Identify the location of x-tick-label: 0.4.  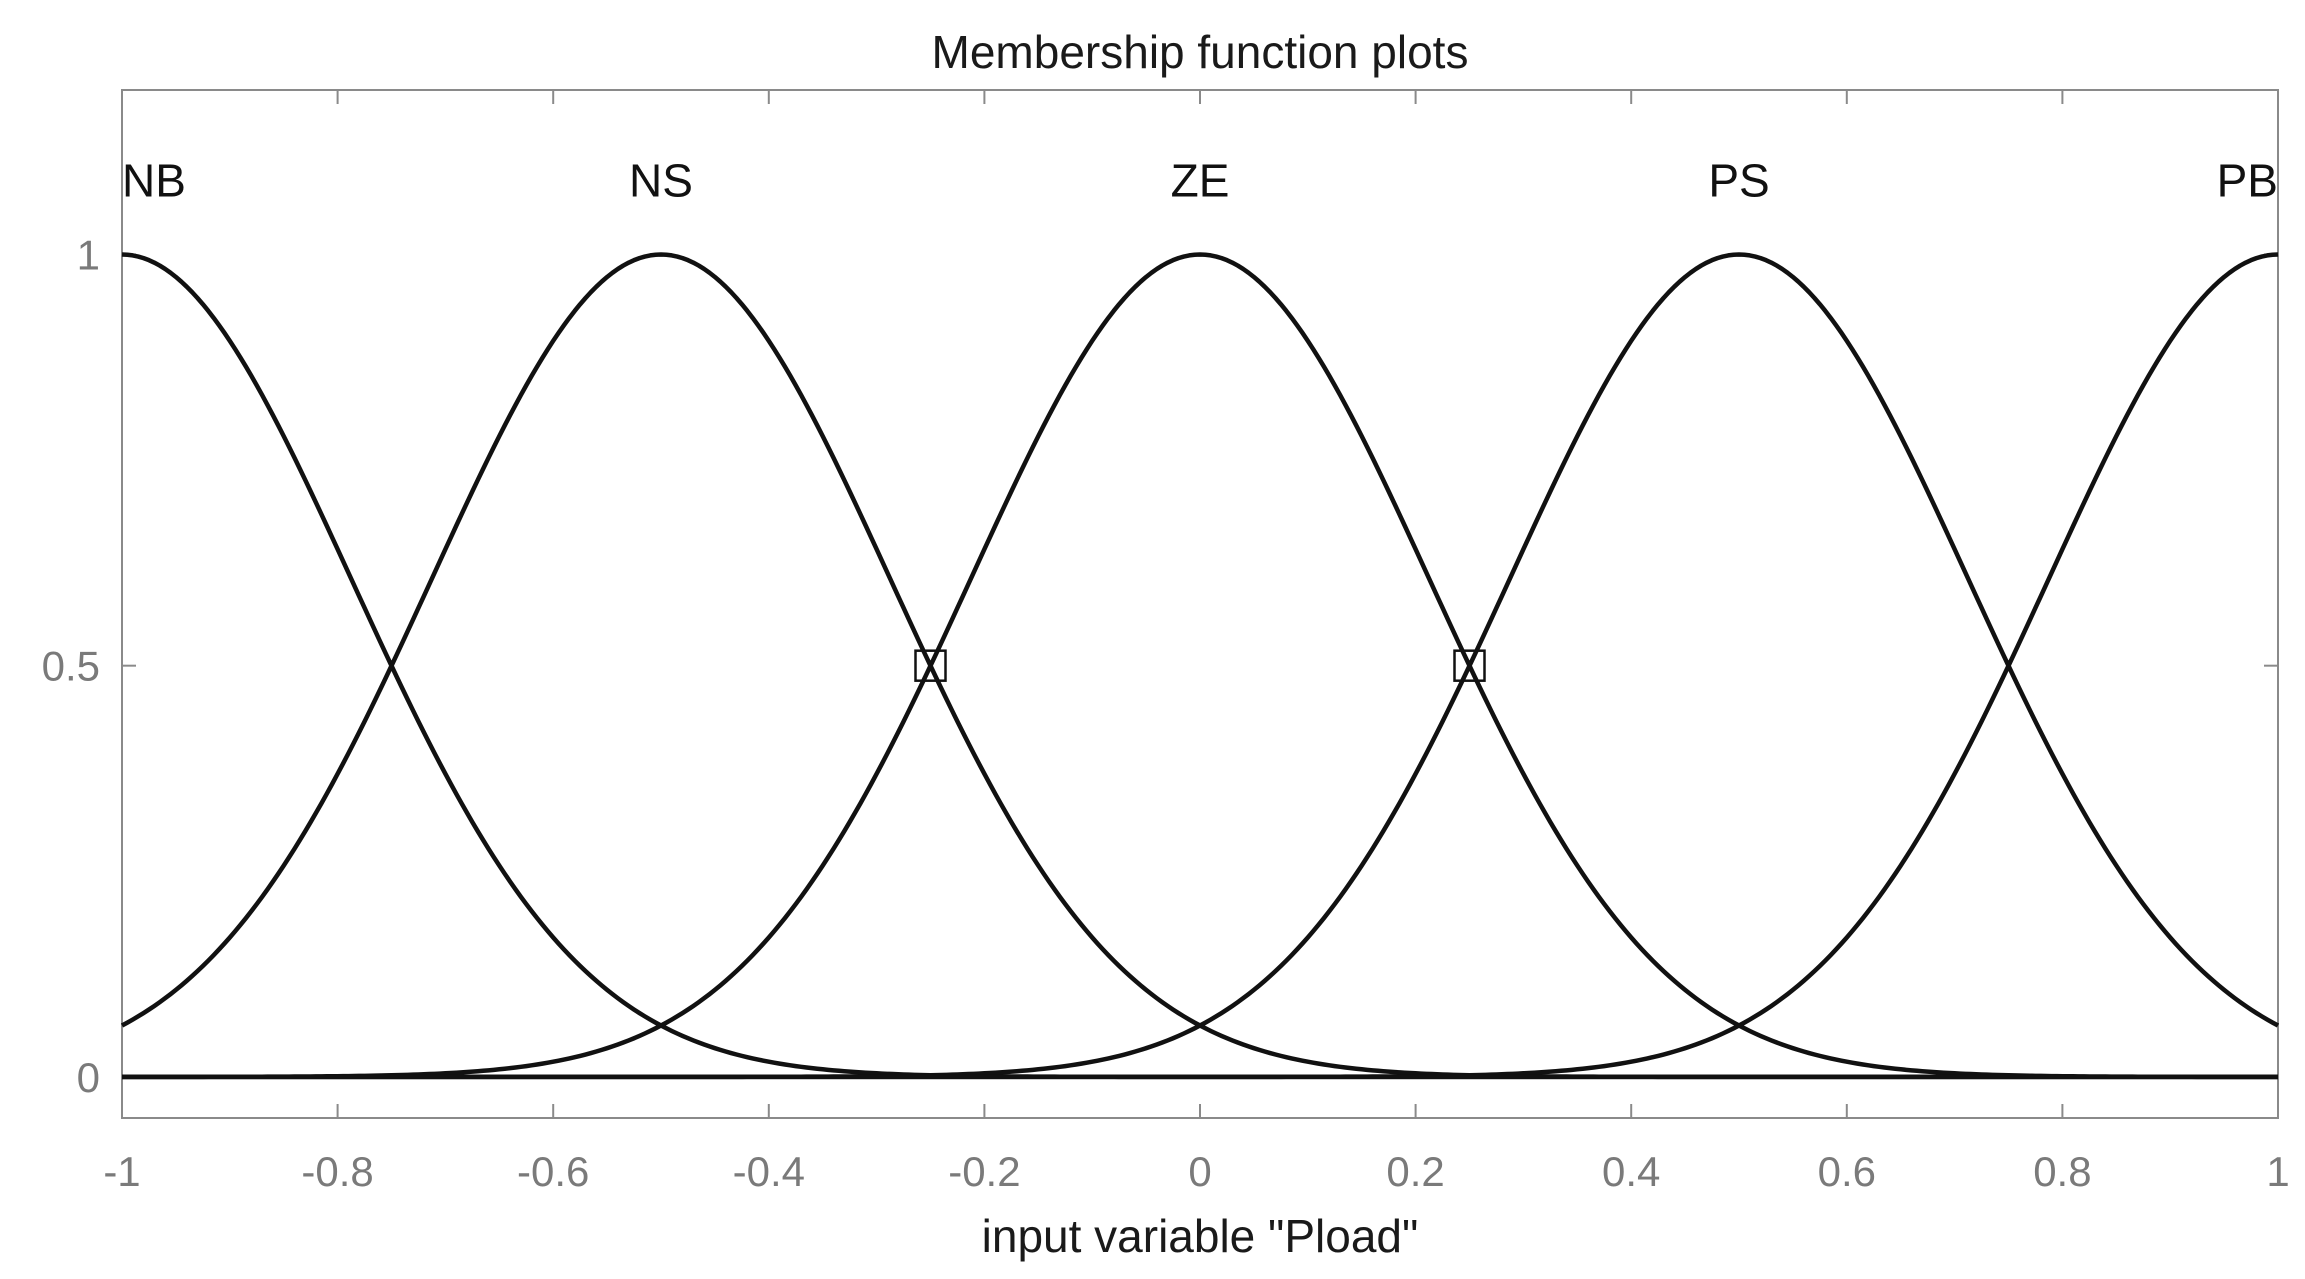
(1631, 1171).